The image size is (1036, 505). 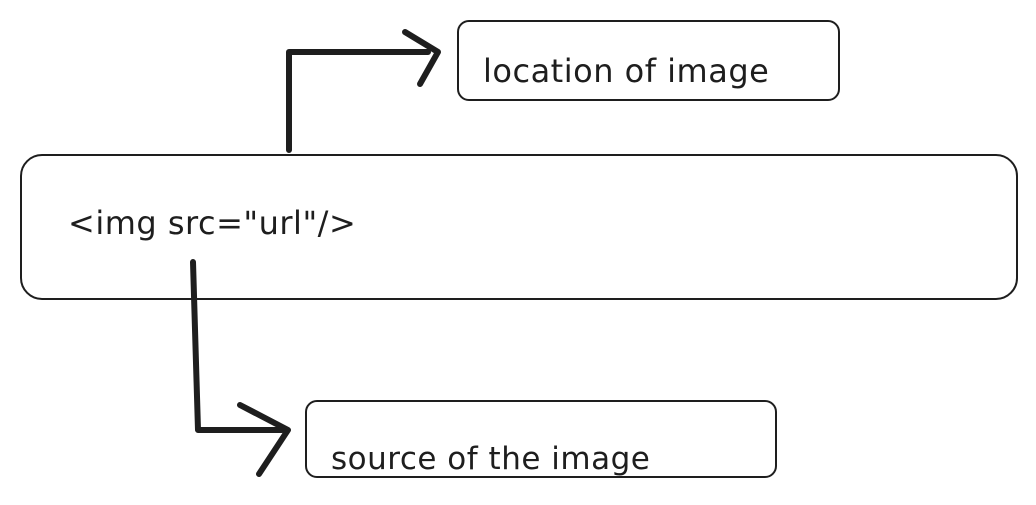 What do you see at coordinates (541, 439) in the screenshot?
I see `source-annotation-box` at bounding box center [541, 439].